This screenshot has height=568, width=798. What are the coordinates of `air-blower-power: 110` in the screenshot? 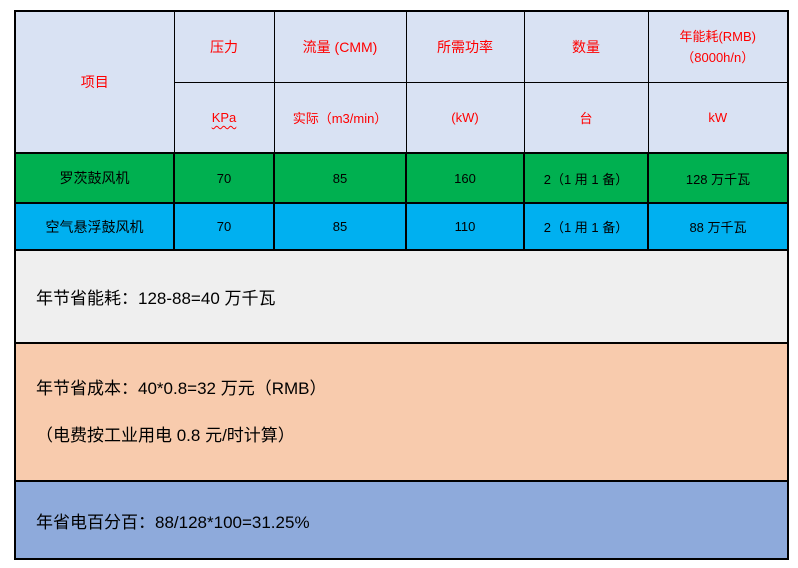 It's located at (465, 226).